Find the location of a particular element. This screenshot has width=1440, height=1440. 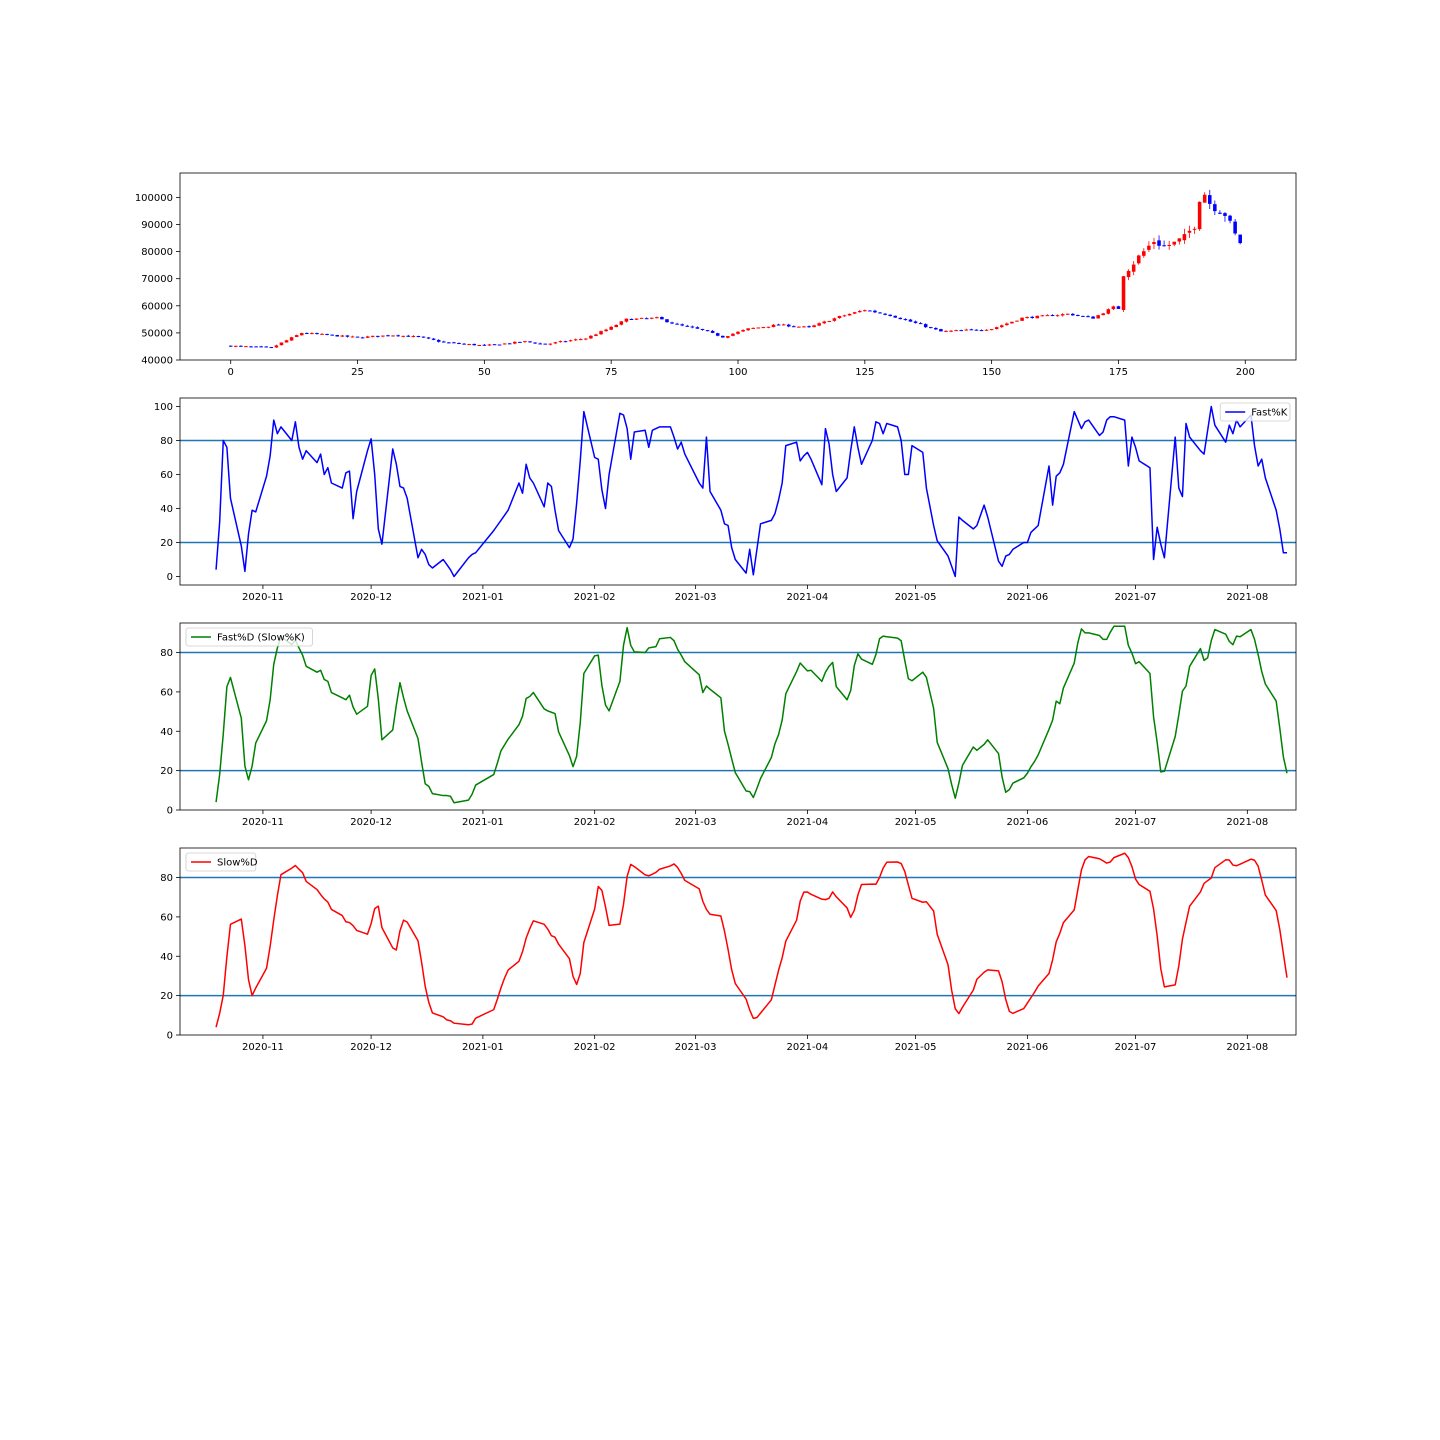

y-tick-label: 100000 is located at coordinates (154, 198).